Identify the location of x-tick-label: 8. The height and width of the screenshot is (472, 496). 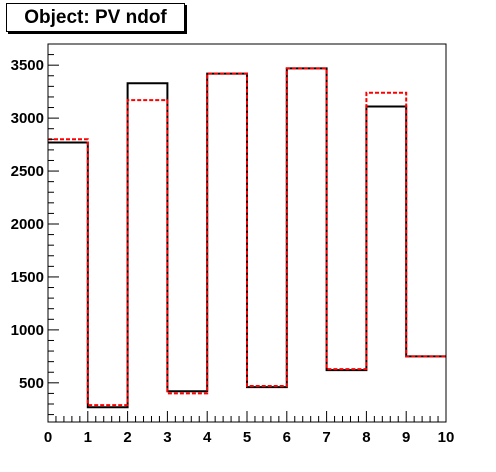
(366, 437).